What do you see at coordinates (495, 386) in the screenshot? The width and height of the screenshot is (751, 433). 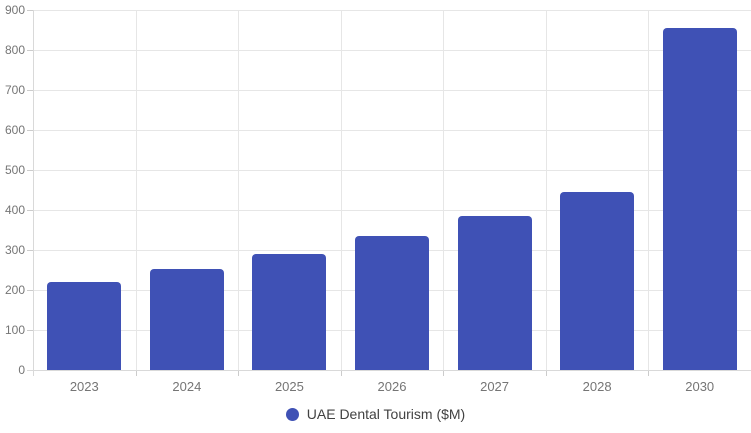 I see `x-axis-tick-label: 2027` at bounding box center [495, 386].